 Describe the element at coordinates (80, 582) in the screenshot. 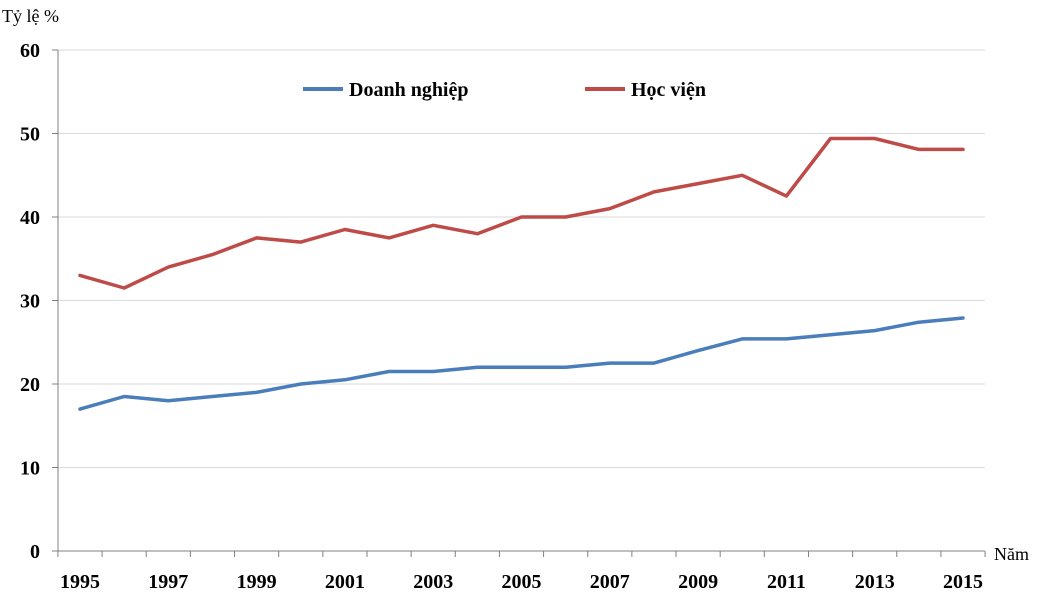

I see `x-tick-label: 1995` at that location.